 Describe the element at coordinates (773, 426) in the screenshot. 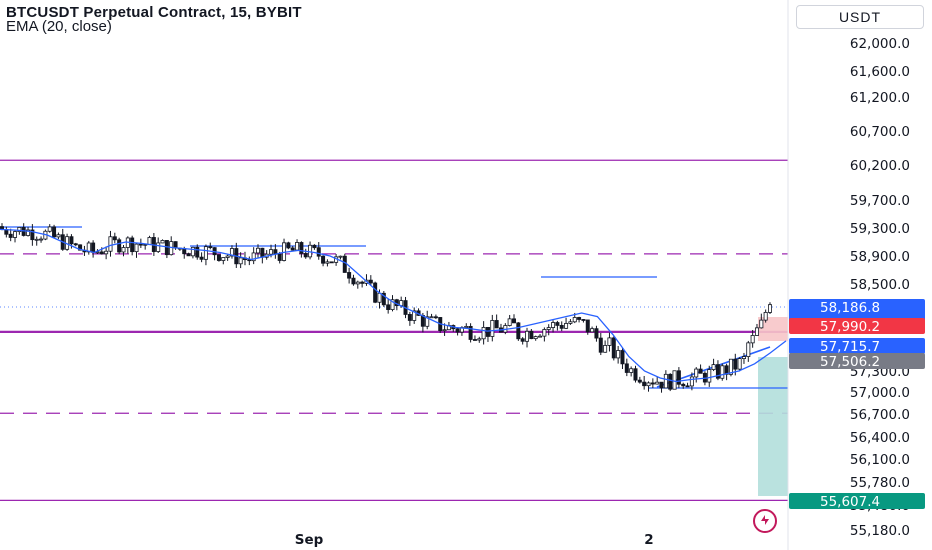

I see `target-zone` at that location.